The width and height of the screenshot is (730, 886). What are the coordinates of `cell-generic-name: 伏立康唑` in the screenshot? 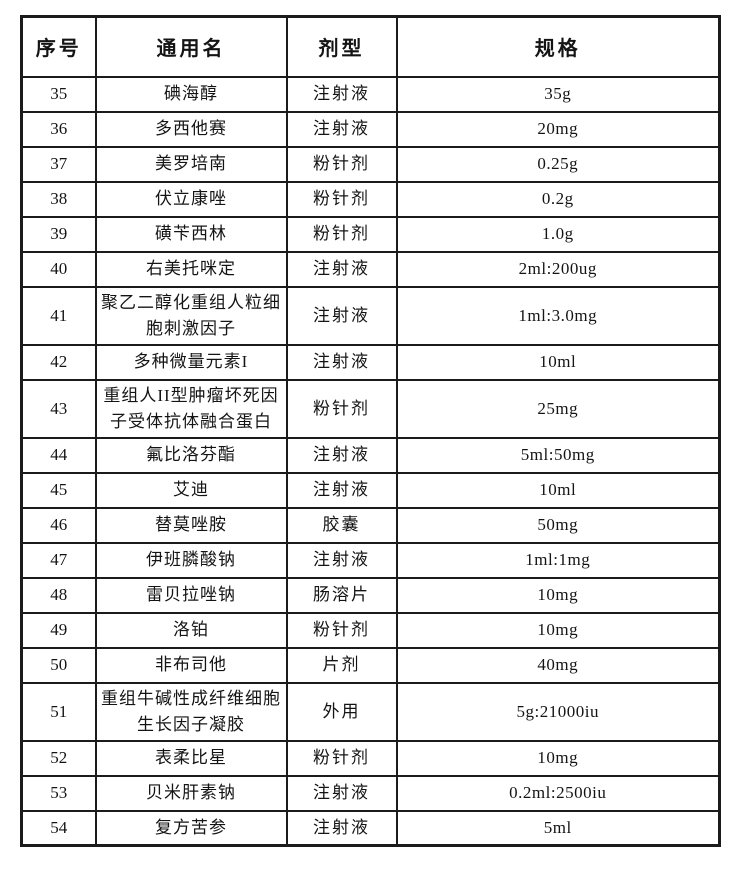 It's located at (191, 199).